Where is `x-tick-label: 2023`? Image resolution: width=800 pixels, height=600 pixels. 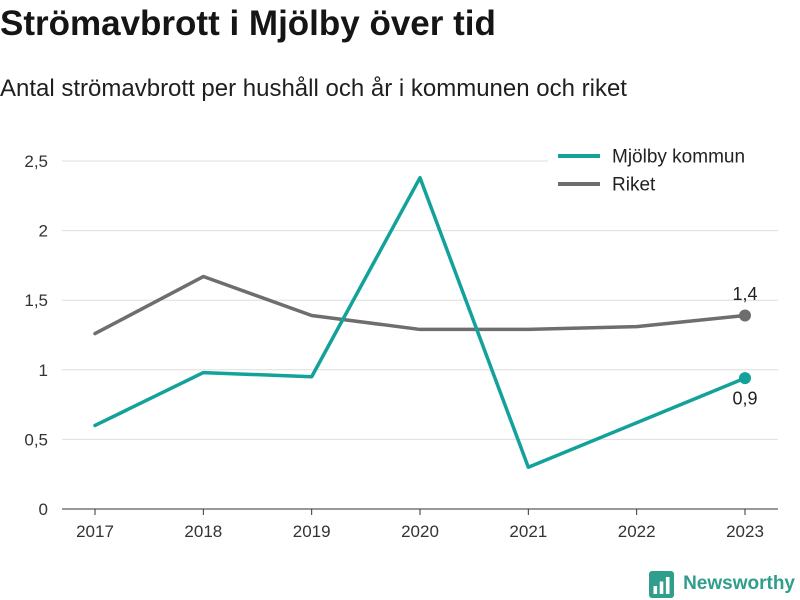
x-tick-label: 2023 is located at coordinates (745, 531).